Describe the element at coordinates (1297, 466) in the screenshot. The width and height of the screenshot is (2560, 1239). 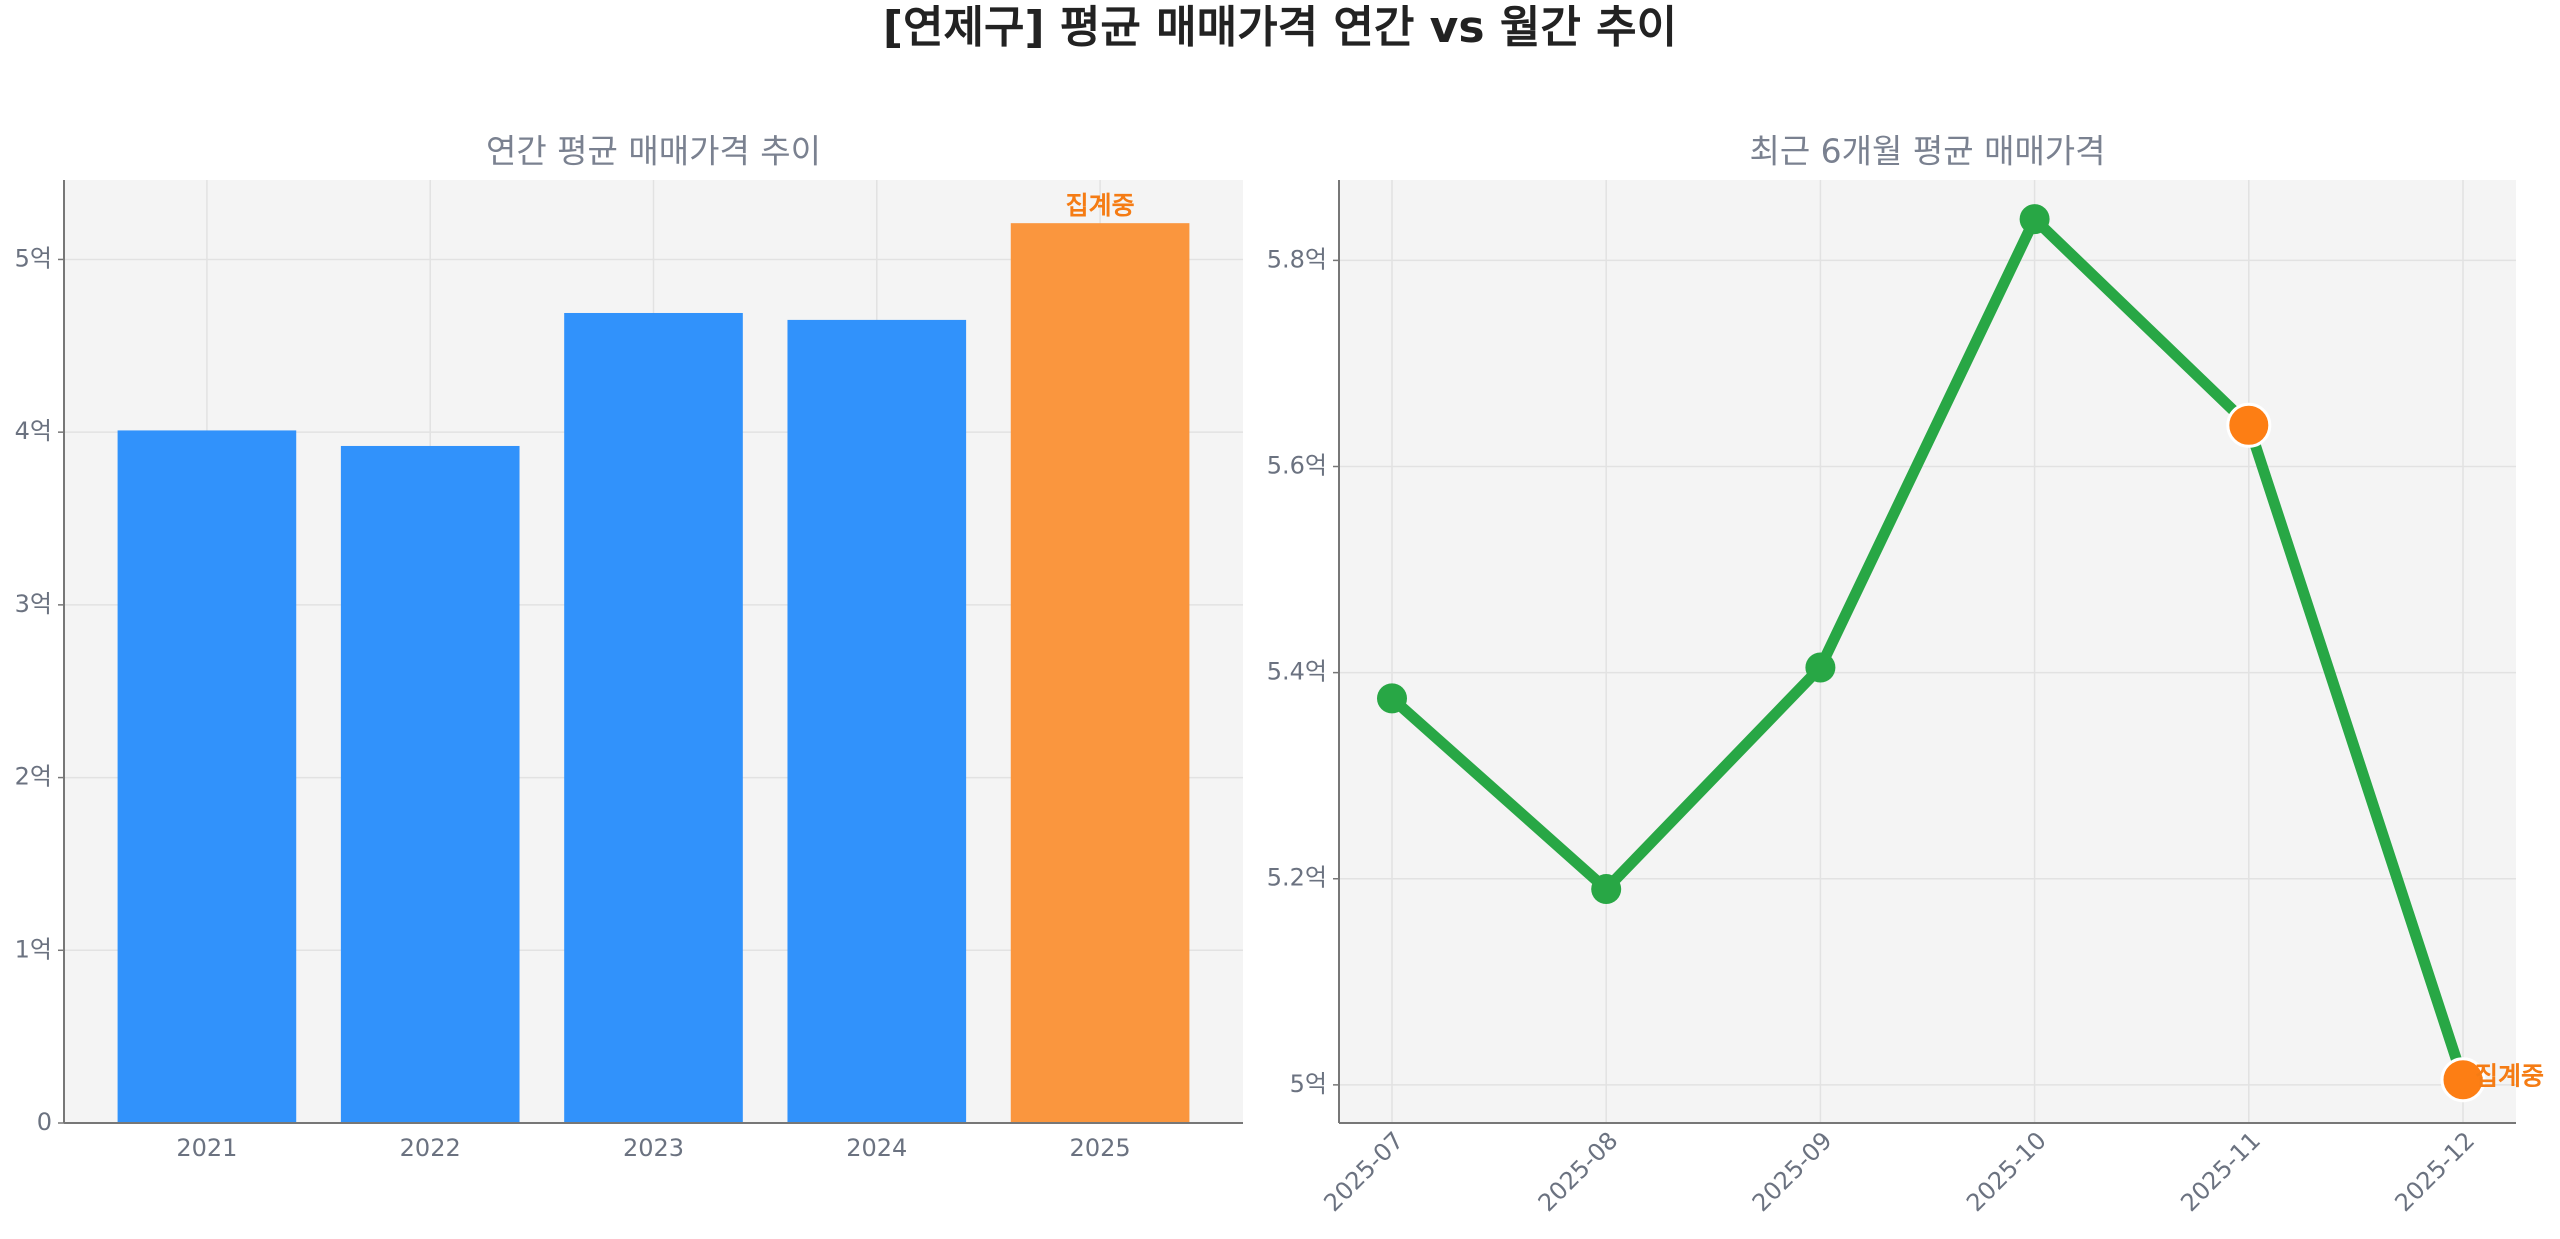
I see `y-tick-label: 5.6억` at that location.